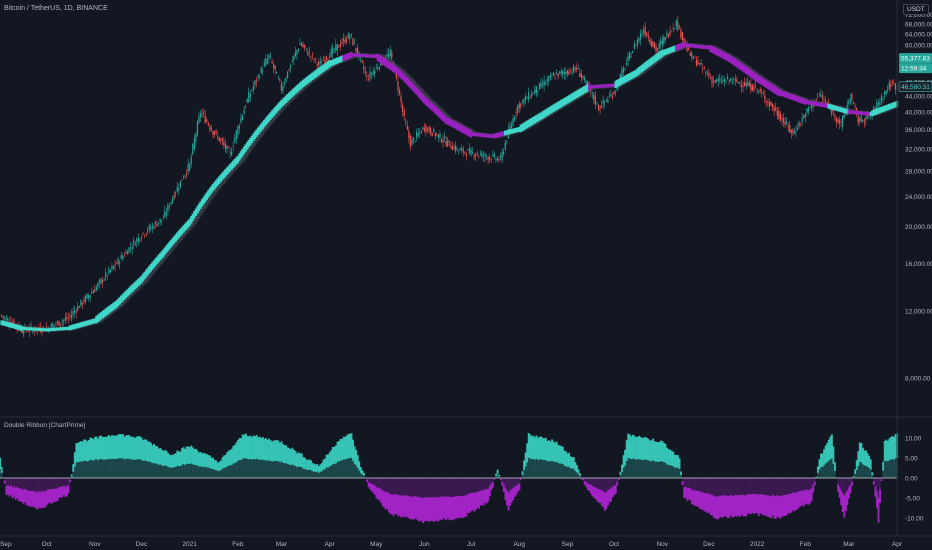 This screenshot has width=932, height=550. Describe the element at coordinates (914, 519) in the screenshot. I see `osc-tick-label: -10.00` at that location.